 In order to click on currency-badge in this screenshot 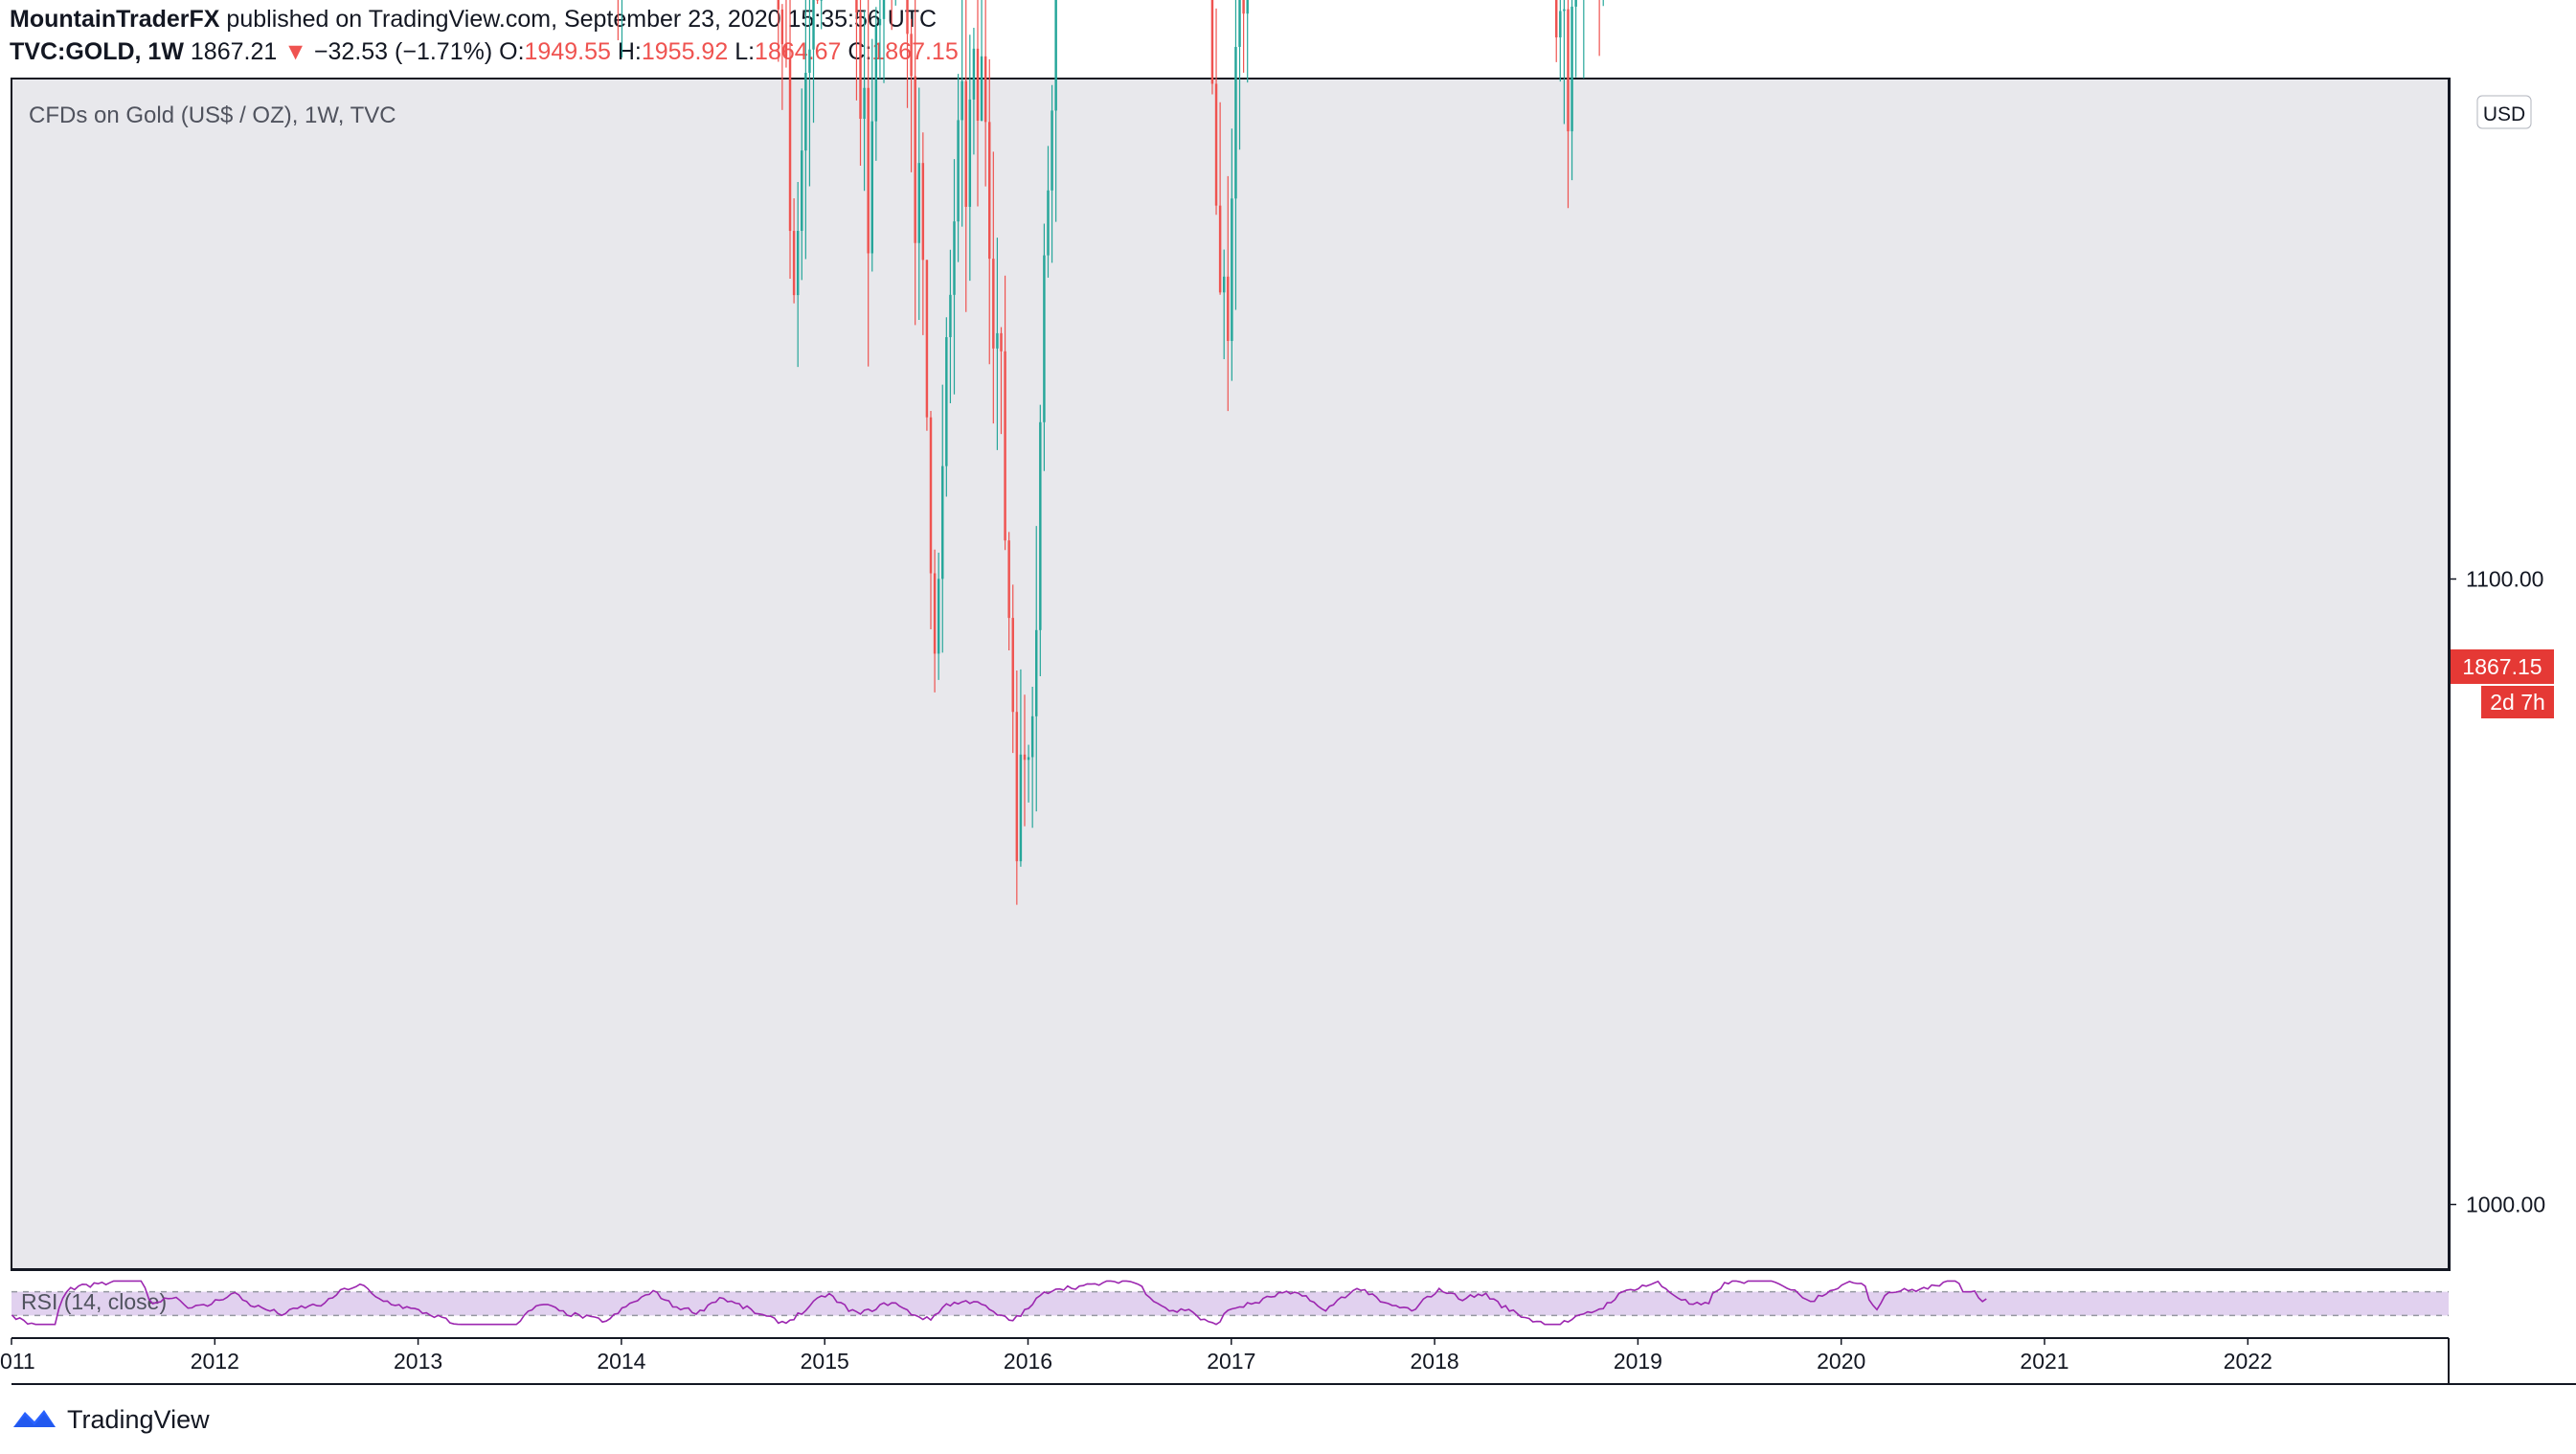, I will do `click(2504, 112)`.